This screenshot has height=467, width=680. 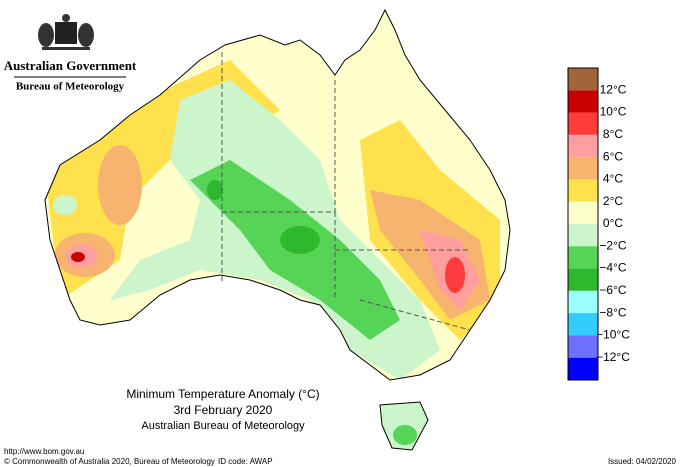 I want to click on government: Australian Government, so click(x=70, y=65).